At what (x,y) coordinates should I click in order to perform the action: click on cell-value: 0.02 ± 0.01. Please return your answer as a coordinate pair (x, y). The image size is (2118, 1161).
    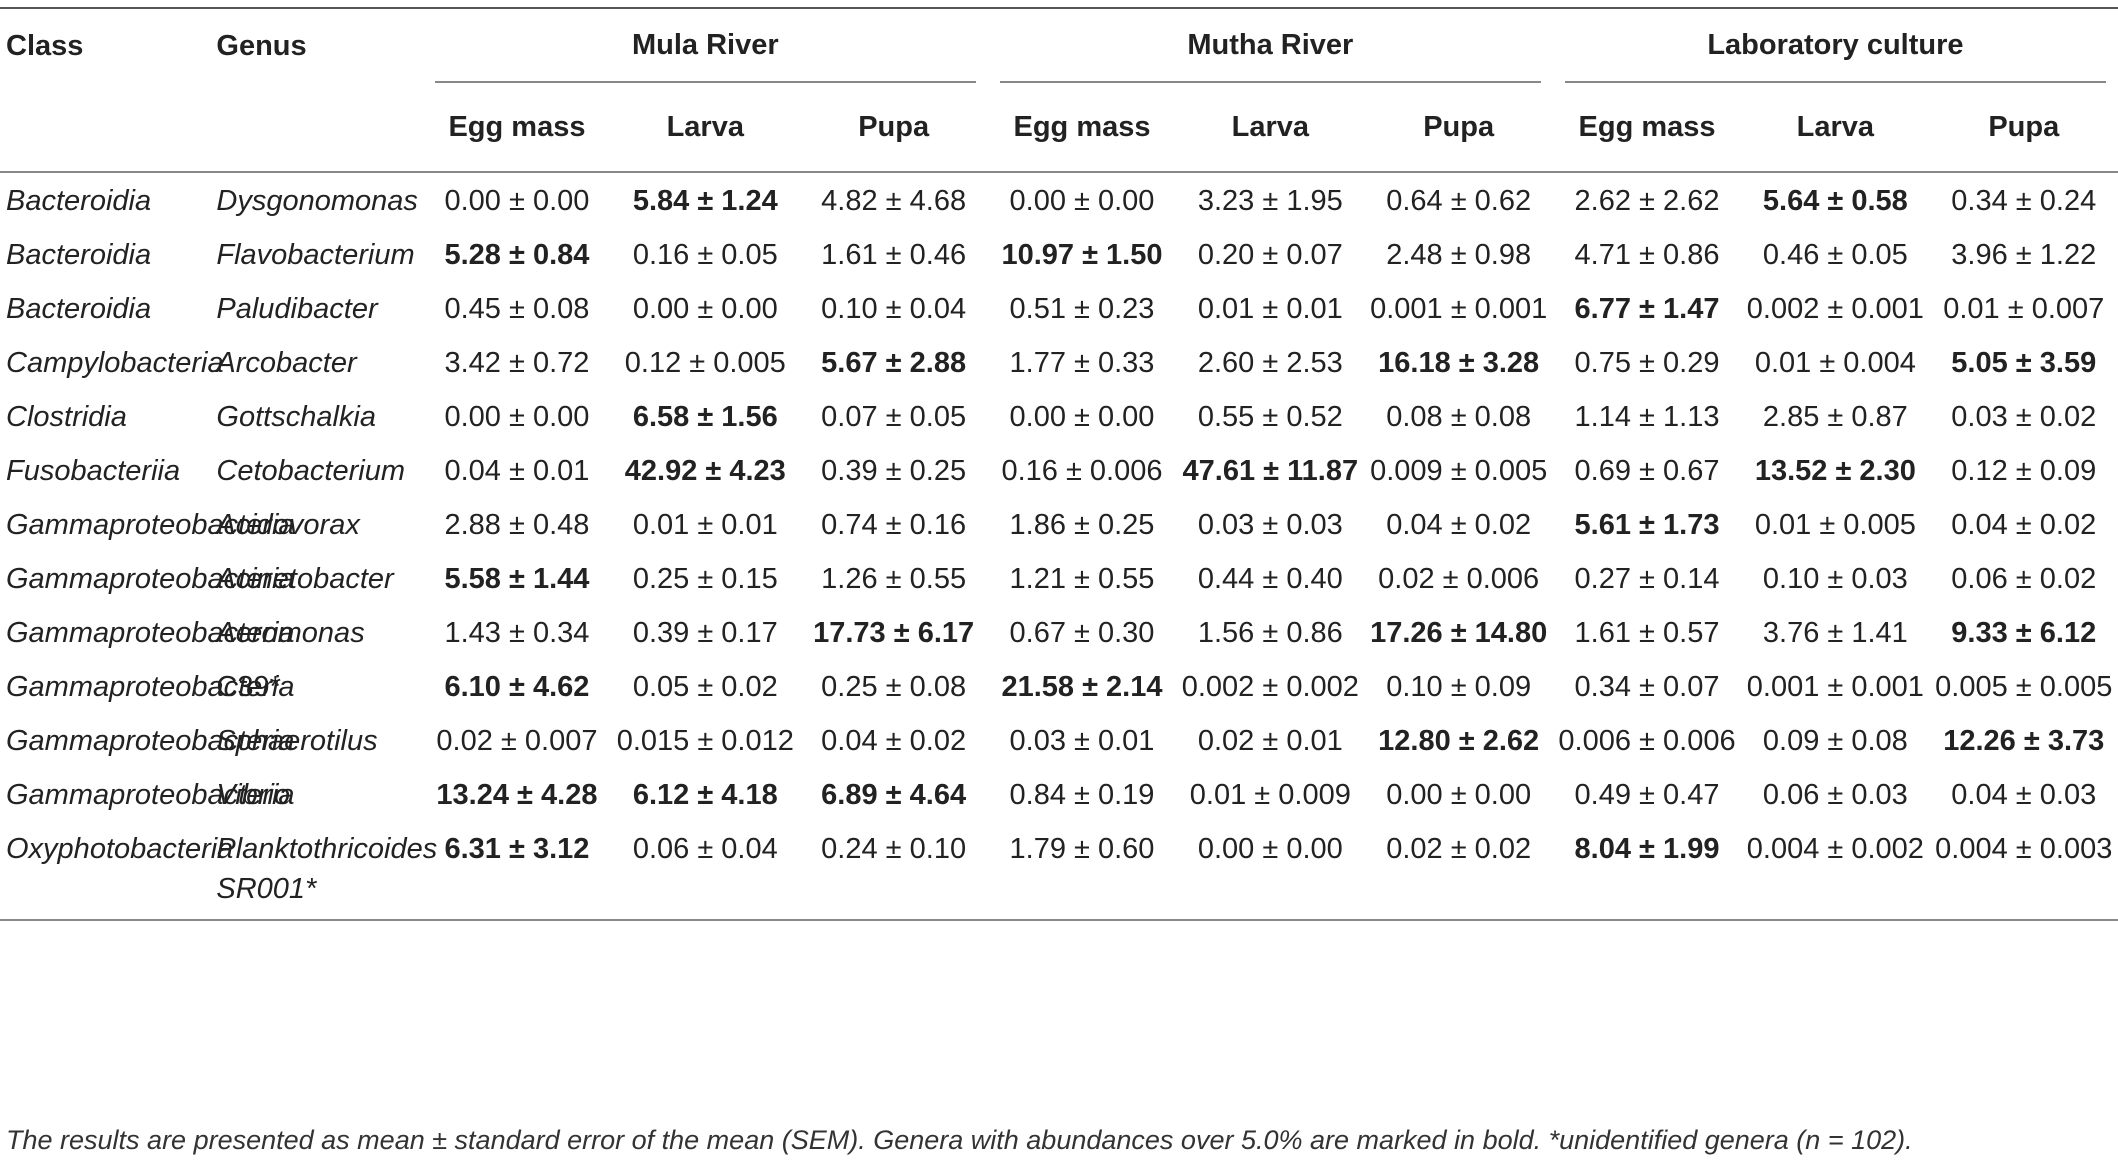
    Looking at the image, I should click on (1270, 741).